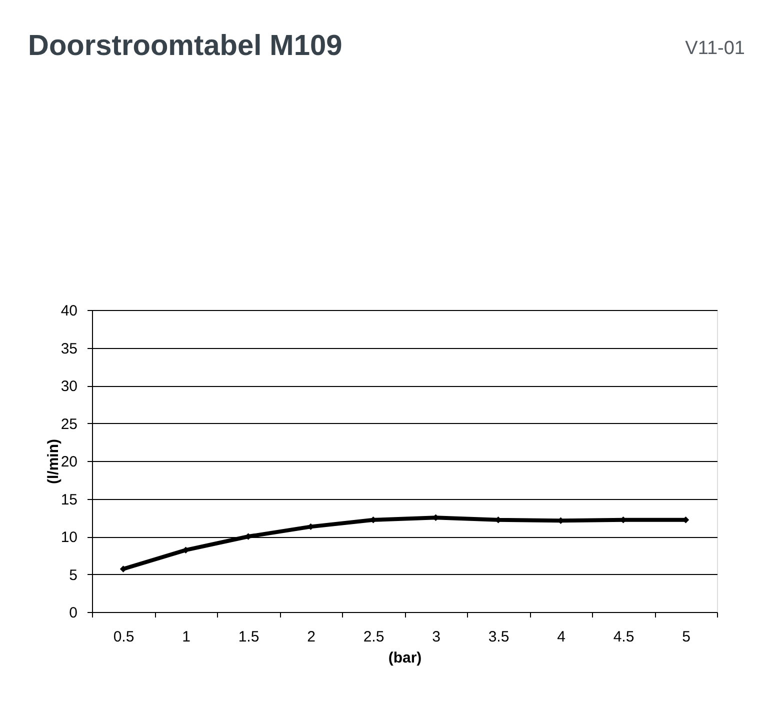  I want to click on x-tick-label: 4, so click(561, 637).